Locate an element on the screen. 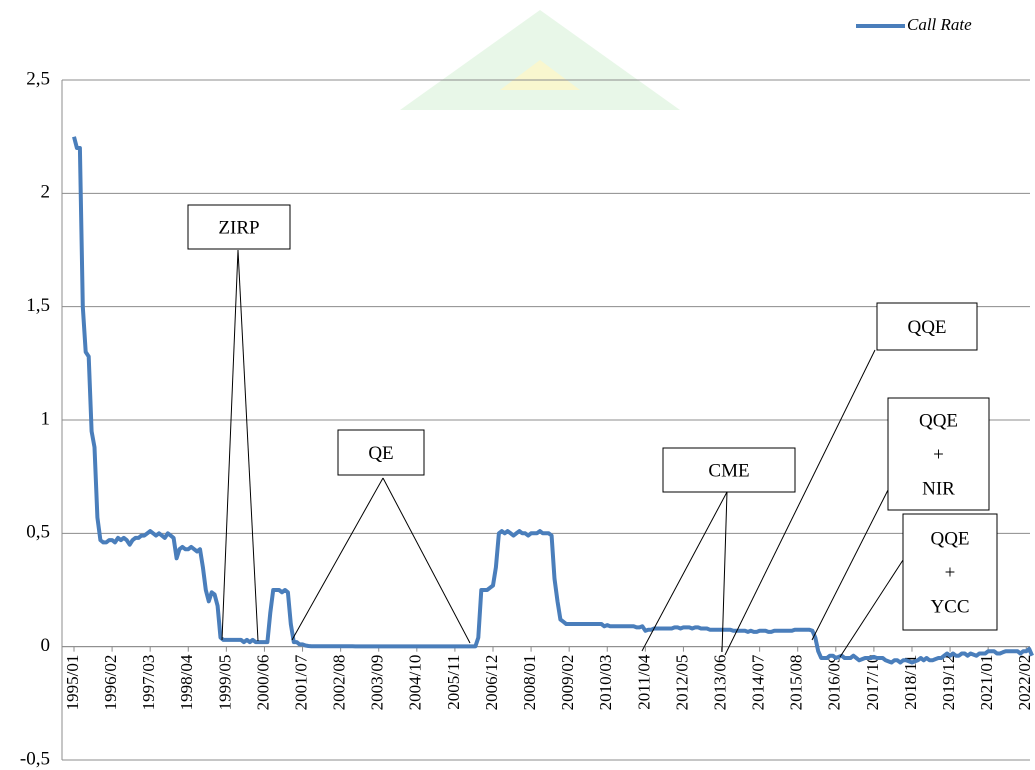 The image size is (1035, 770). y-tick-label: 2,5 is located at coordinates (38, 78).